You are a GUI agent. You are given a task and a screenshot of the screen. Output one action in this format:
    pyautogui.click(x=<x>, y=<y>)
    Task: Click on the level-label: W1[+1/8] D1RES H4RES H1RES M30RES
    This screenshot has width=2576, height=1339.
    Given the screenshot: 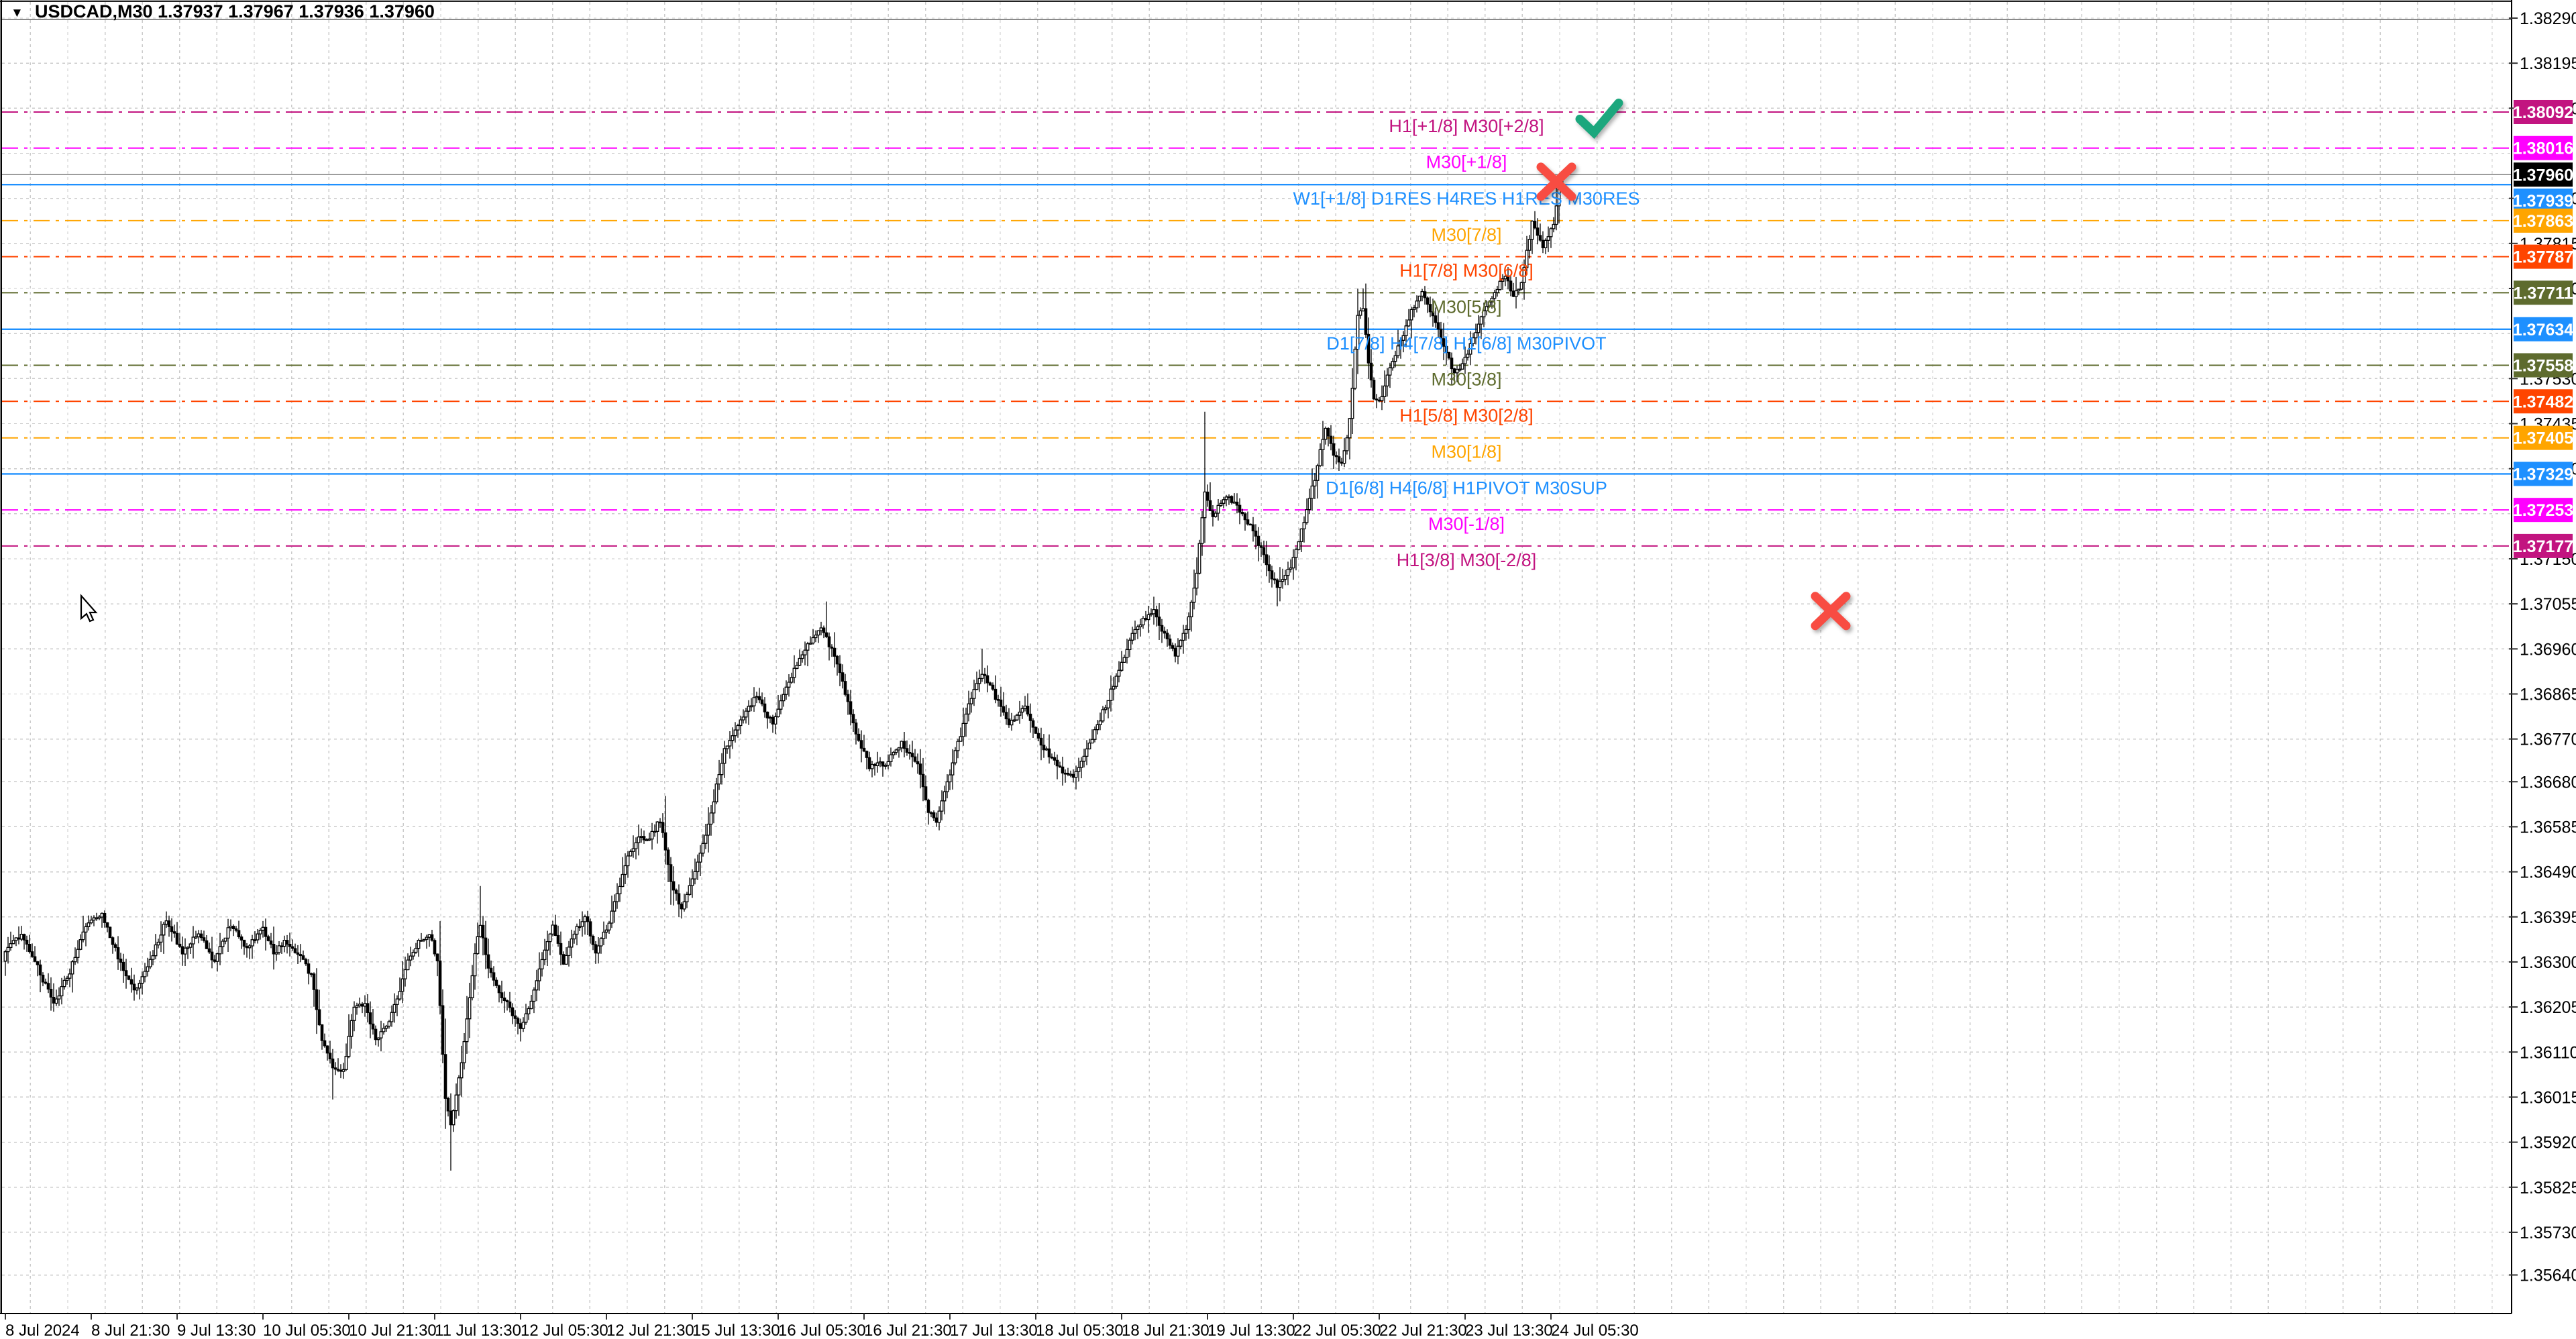 What is the action you would take?
    pyautogui.click(x=1466, y=199)
    